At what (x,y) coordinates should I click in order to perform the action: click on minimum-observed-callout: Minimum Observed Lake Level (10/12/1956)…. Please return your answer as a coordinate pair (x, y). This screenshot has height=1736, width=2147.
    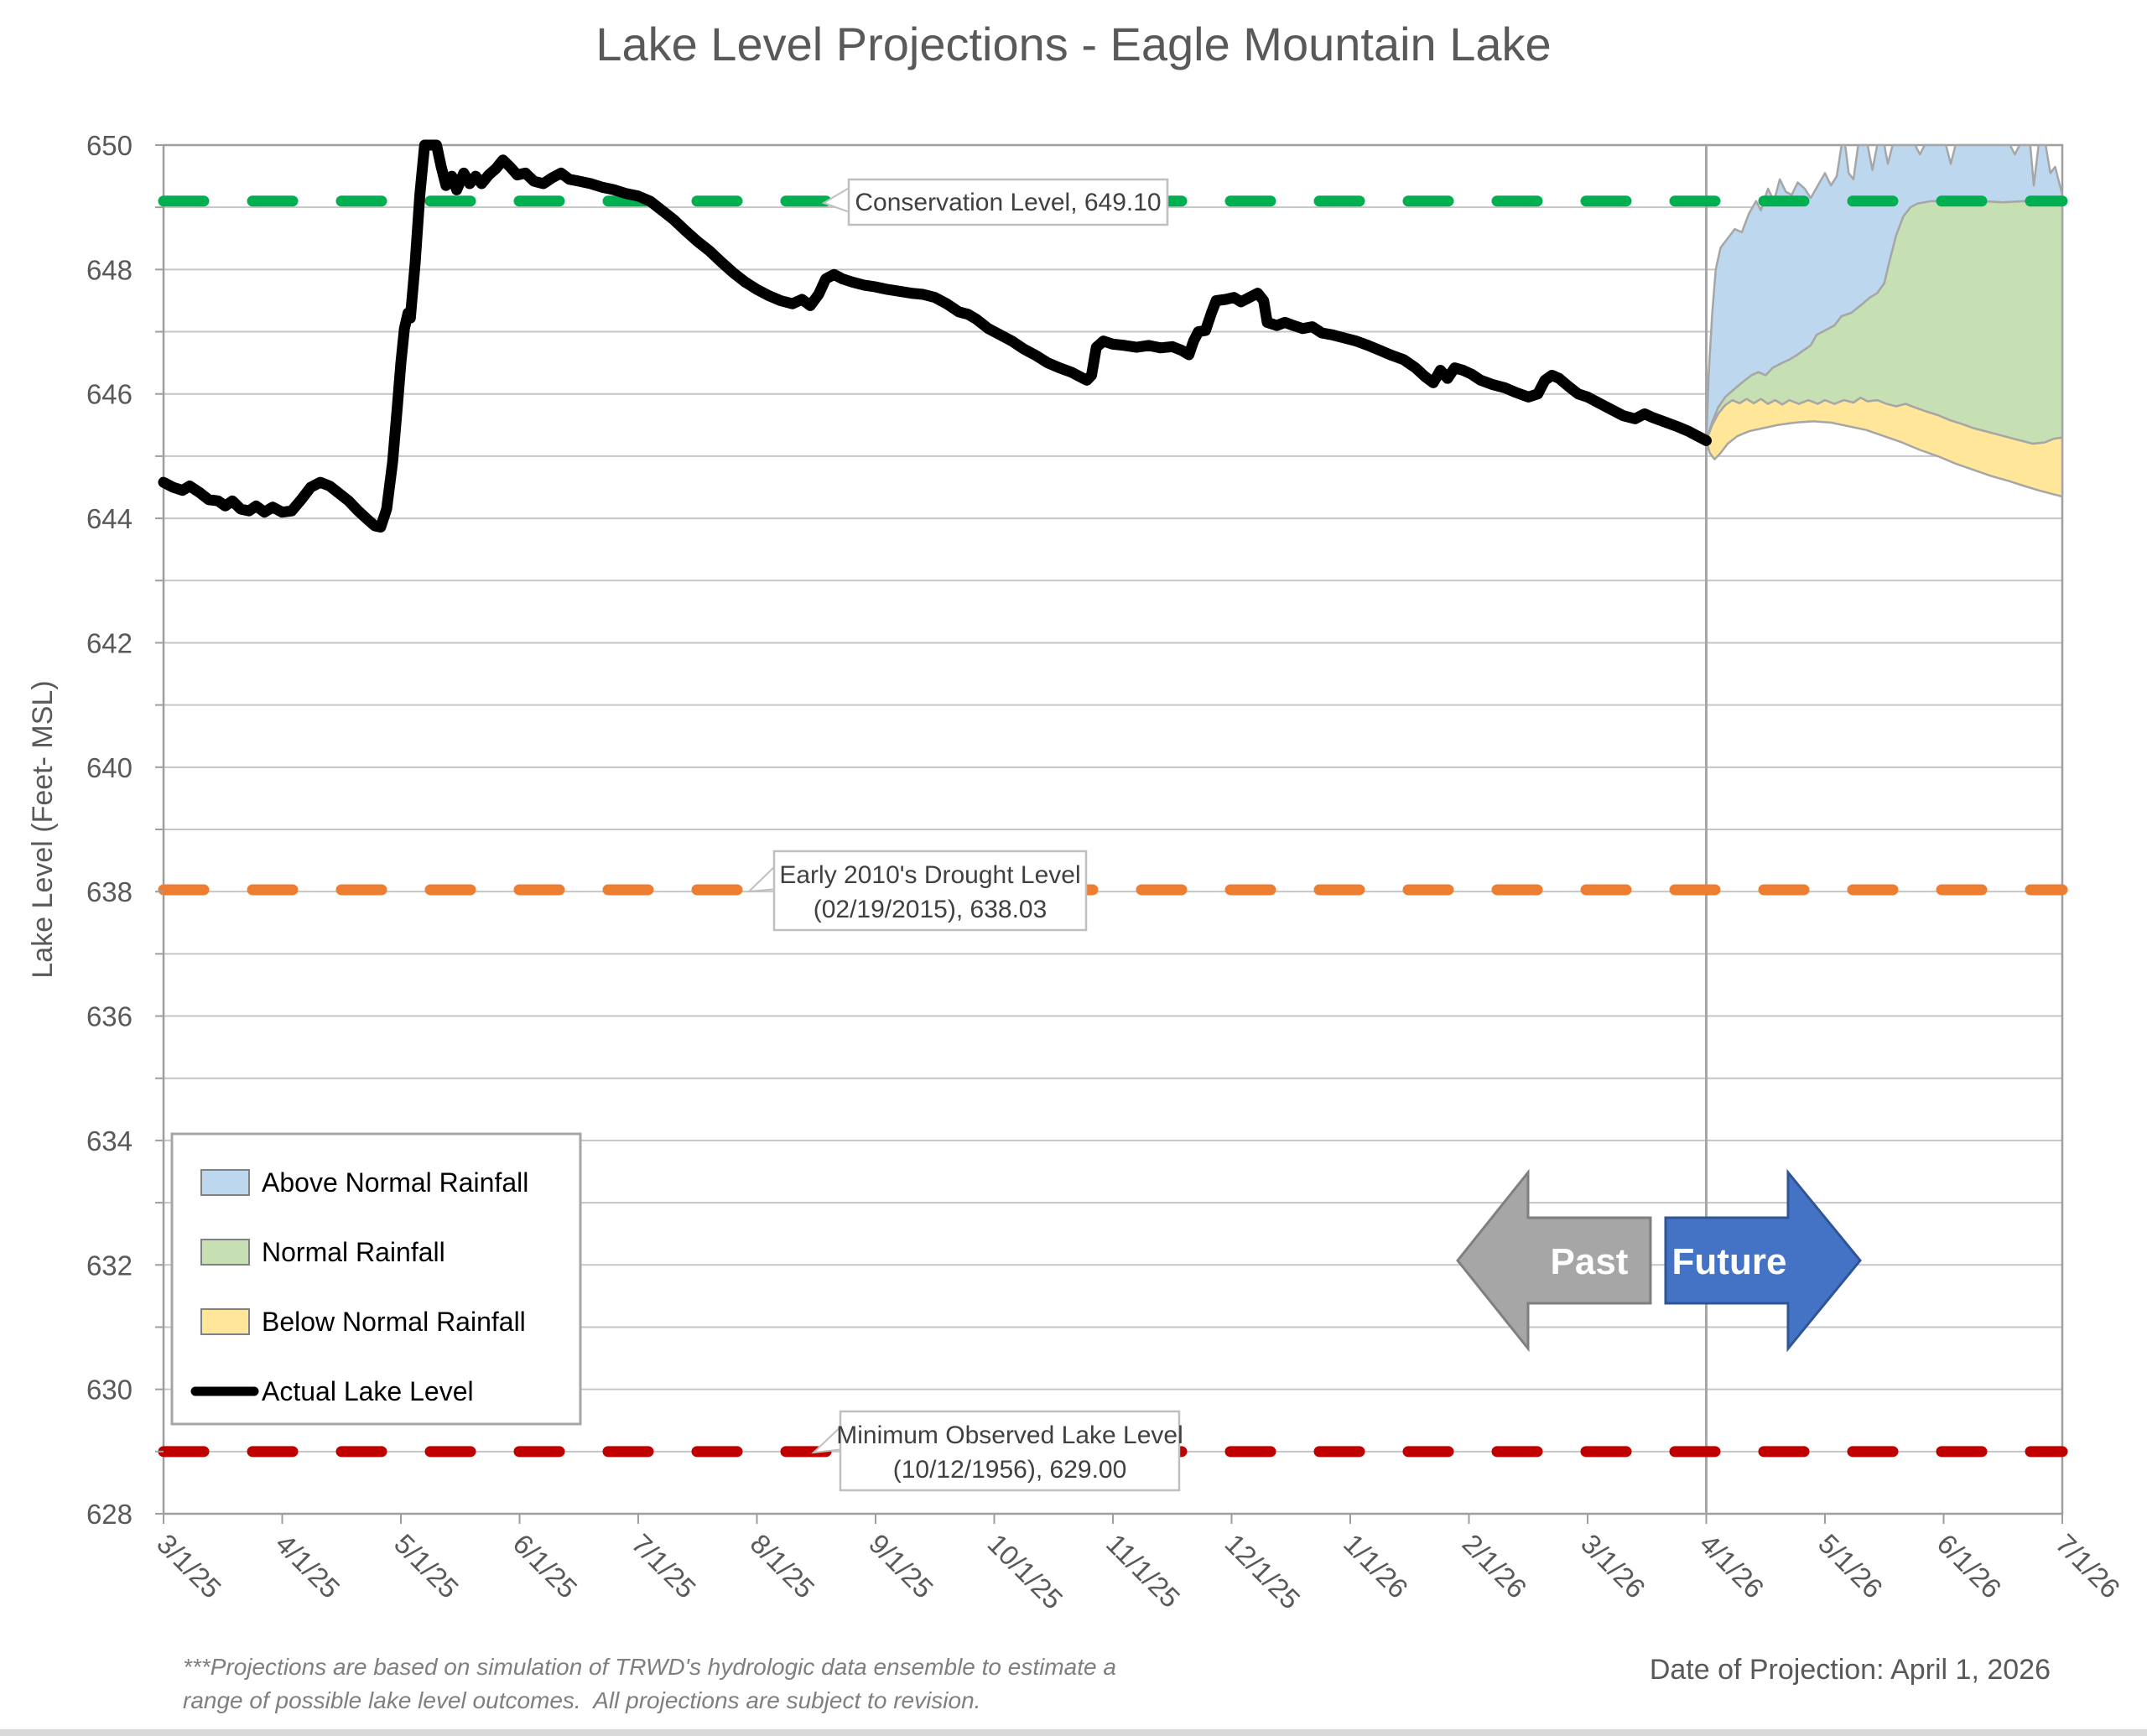
    Looking at the image, I should click on (997, 1451).